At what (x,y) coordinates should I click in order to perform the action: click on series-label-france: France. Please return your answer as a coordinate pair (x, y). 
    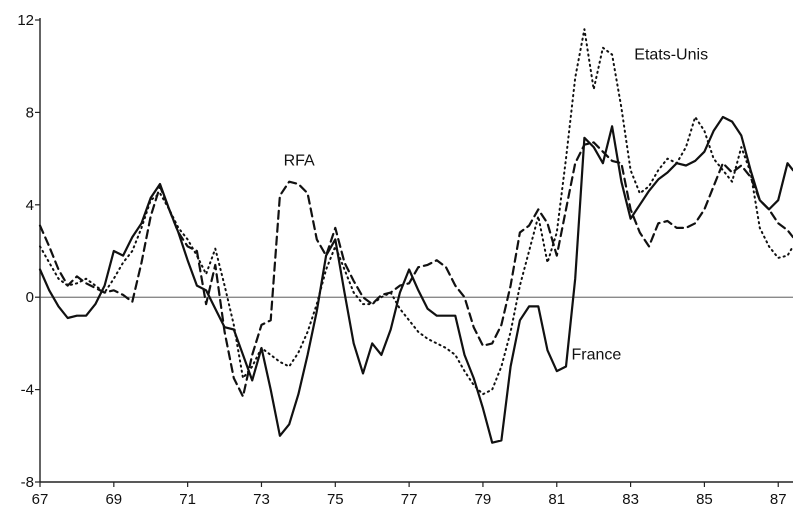
    Looking at the image, I should click on (597, 355).